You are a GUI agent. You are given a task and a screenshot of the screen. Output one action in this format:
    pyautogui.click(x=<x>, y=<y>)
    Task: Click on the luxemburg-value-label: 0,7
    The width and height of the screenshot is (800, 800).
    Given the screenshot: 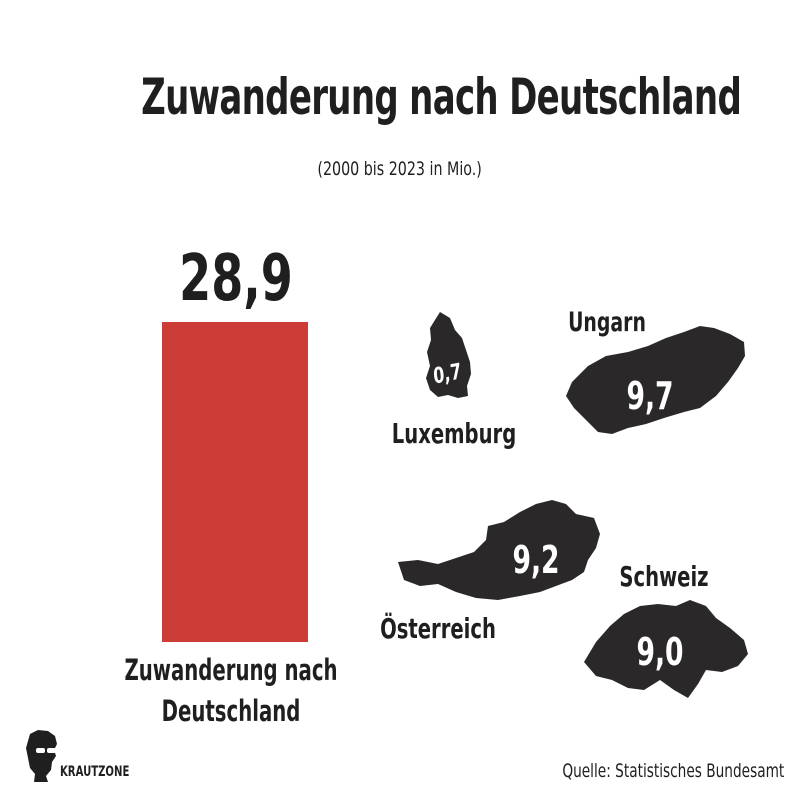 What is the action you would take?
    pyautogui.click(x=447, y=374)
    